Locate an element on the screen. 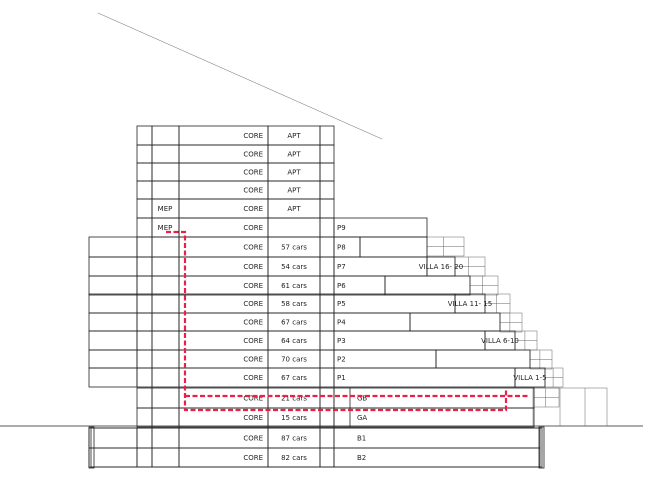  floor-11: CORE 67 cars P4 is located at coordinates (294, 322).